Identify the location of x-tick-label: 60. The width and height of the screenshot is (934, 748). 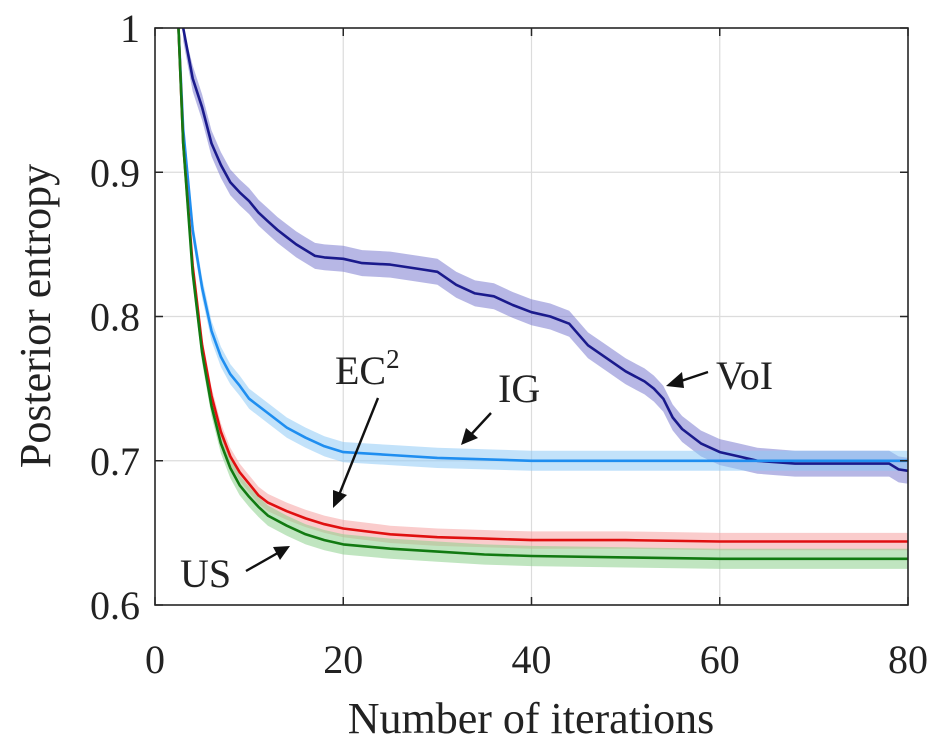
(720, 659).